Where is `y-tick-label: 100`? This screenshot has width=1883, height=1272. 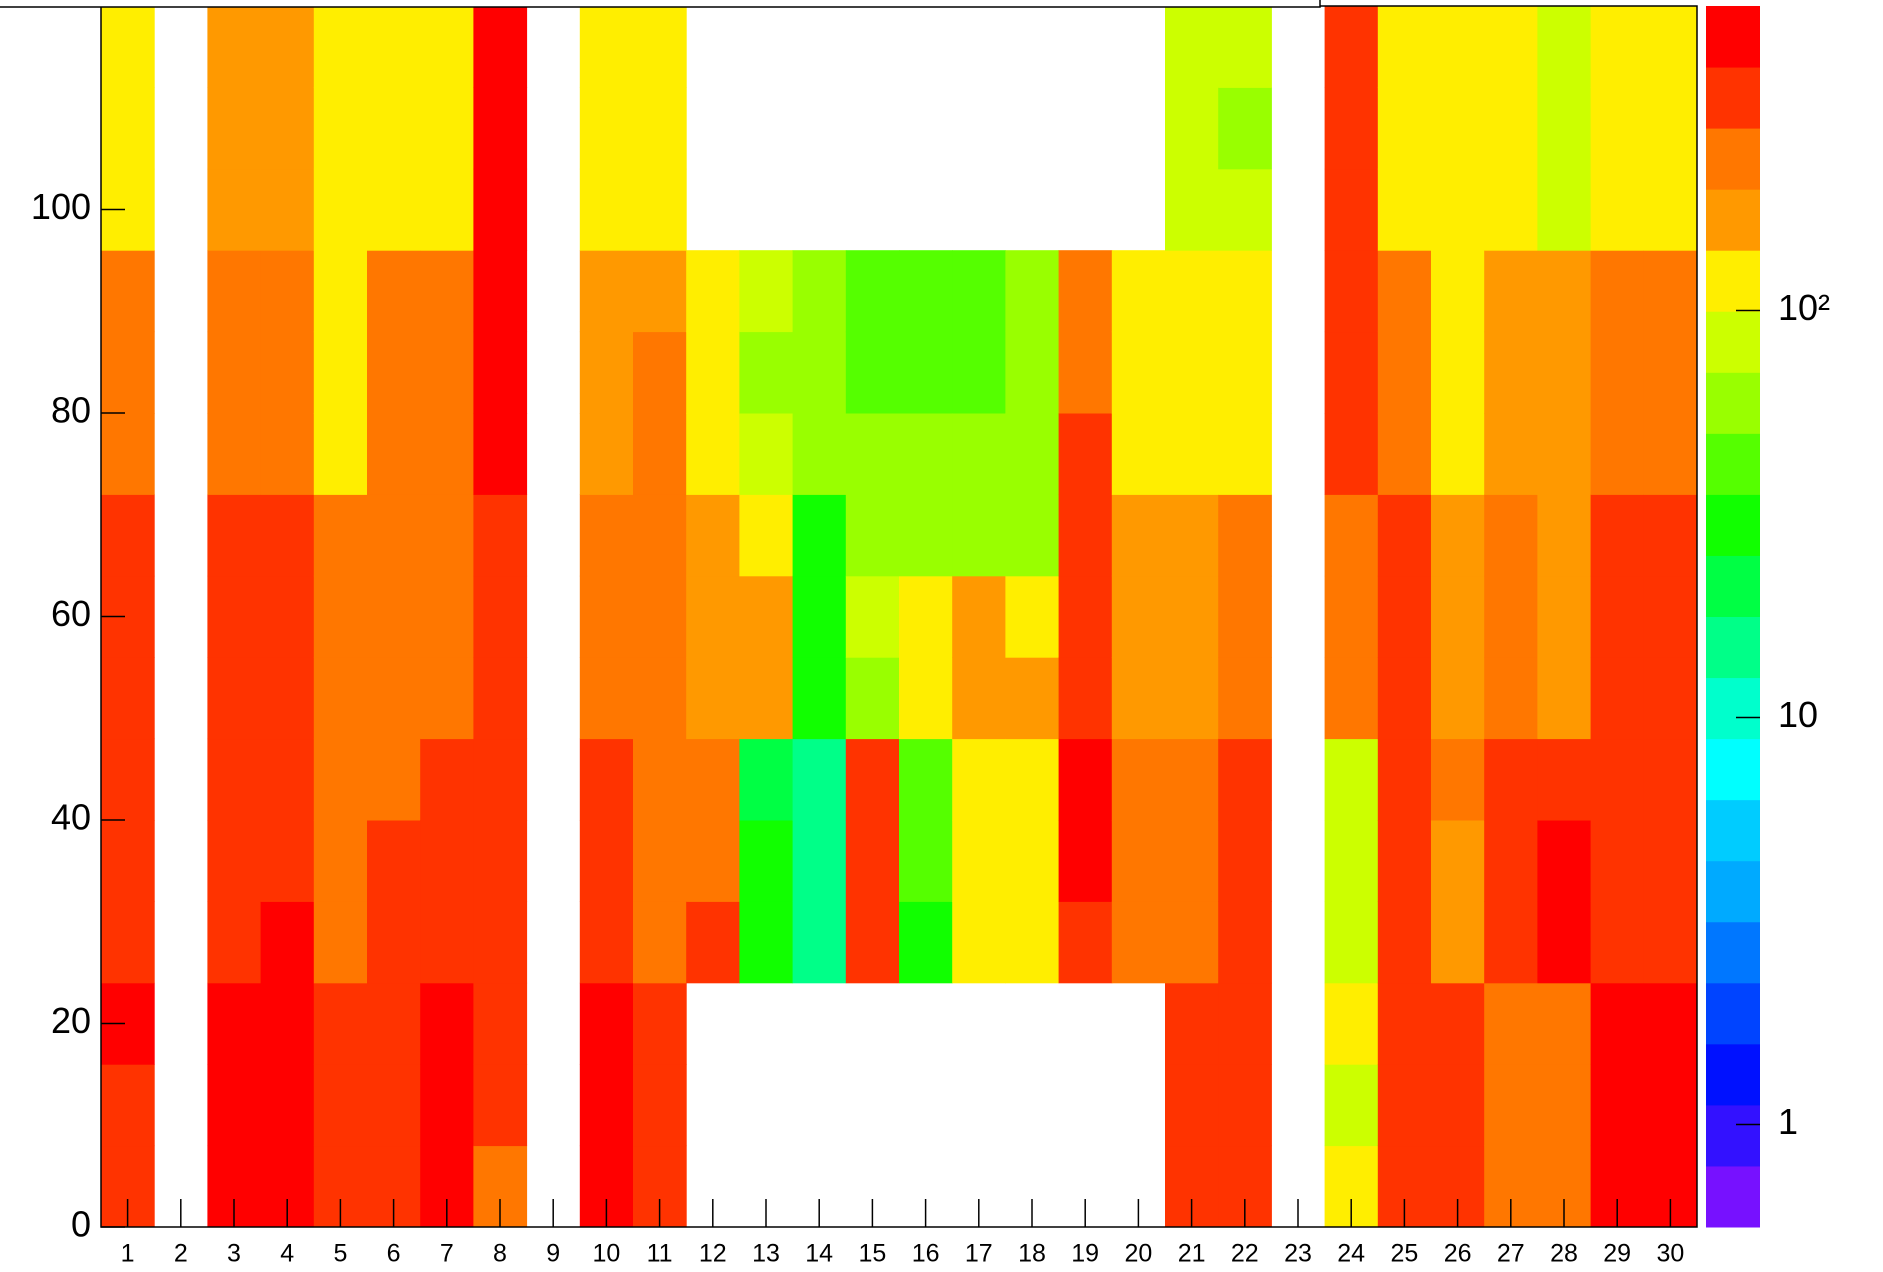 y-tick-label: 100 is located at coordinates (61, 206).